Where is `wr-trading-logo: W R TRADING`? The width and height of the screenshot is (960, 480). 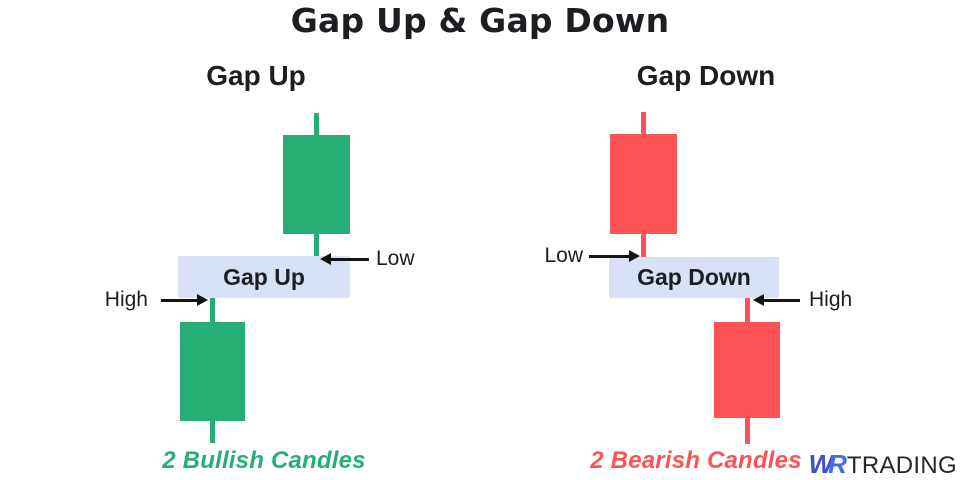 wr-trading-logo: W R TRADING is located at coordinates (883, 464).